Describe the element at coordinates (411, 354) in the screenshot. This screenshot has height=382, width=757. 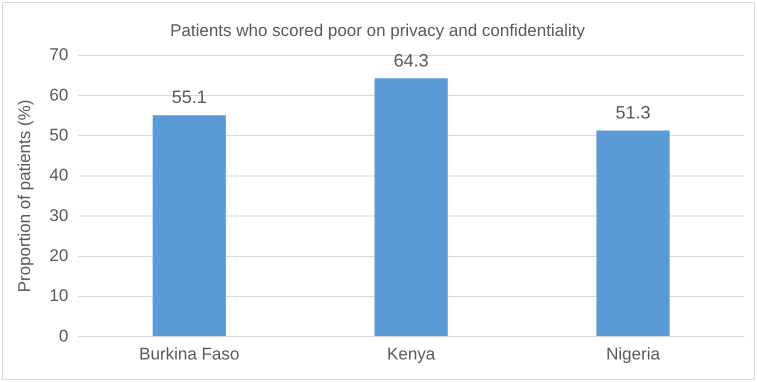
I see `x-tick-label: Kenya` at that location.